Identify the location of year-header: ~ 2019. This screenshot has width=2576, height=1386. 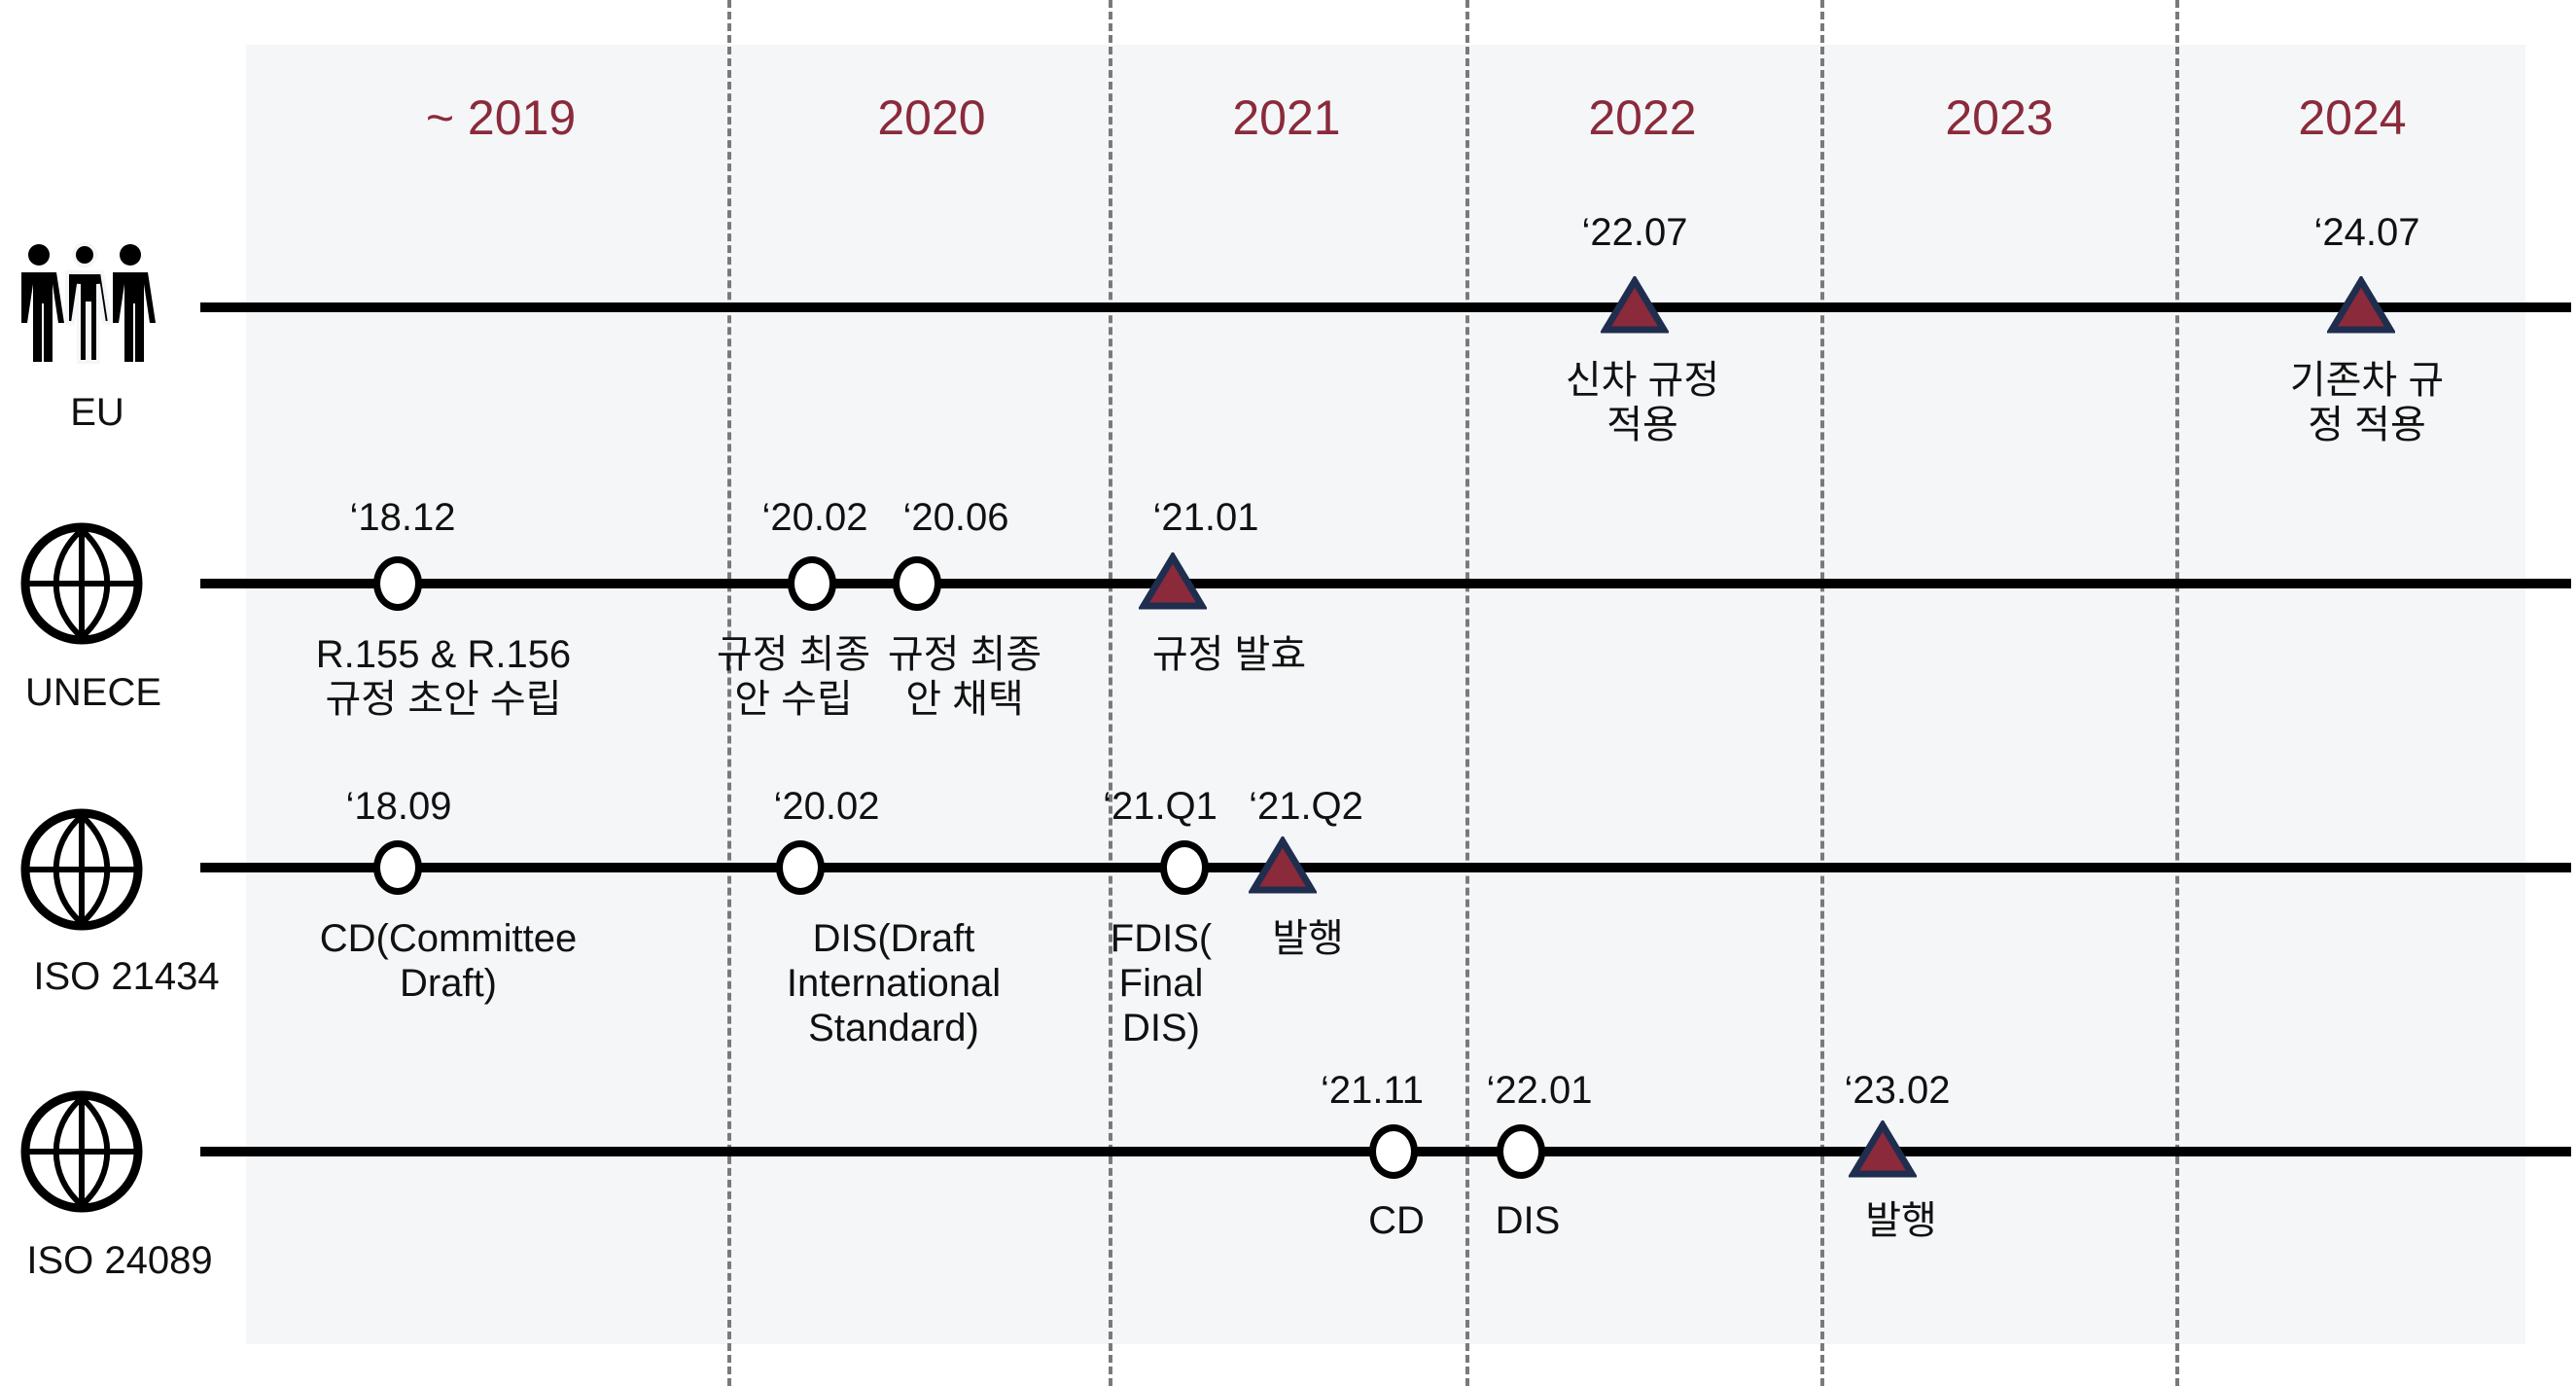
(501, 118).